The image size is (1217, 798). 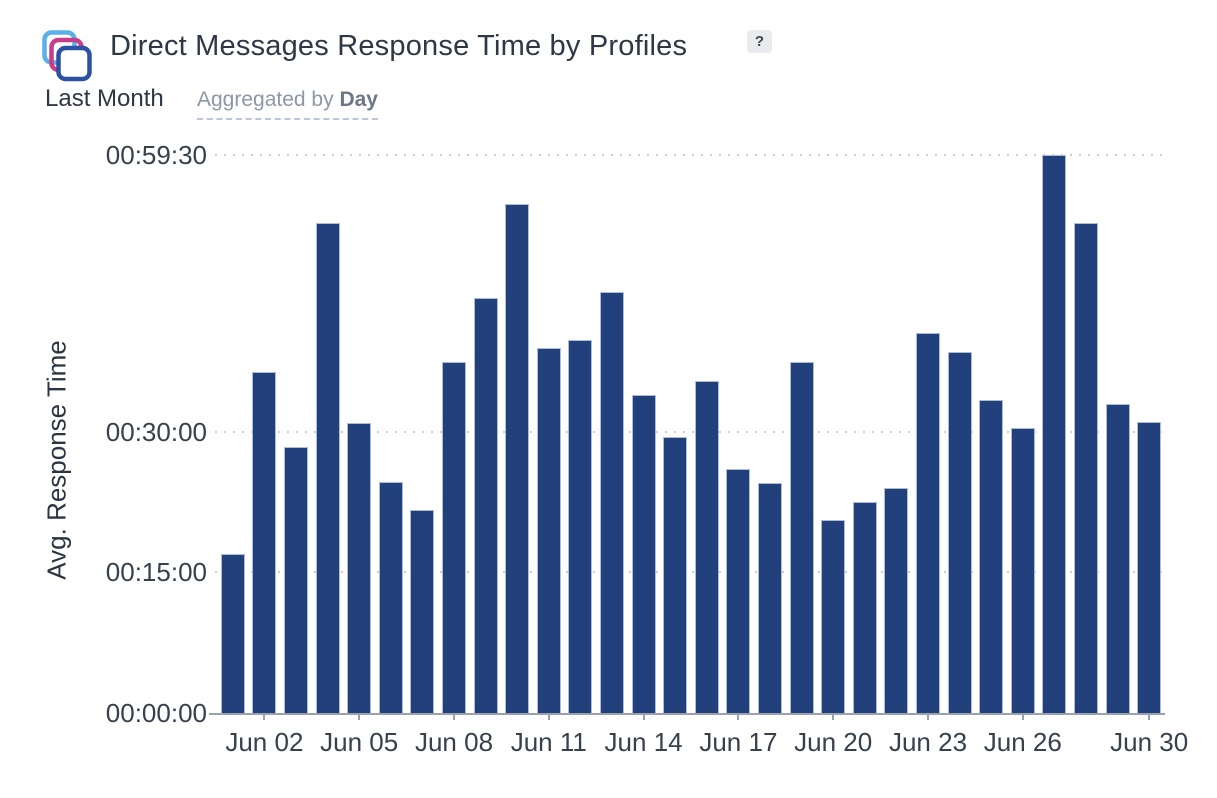 I want to click on y-tick-label-00-59-30: 00:59:30, so click(x=156, y=155).